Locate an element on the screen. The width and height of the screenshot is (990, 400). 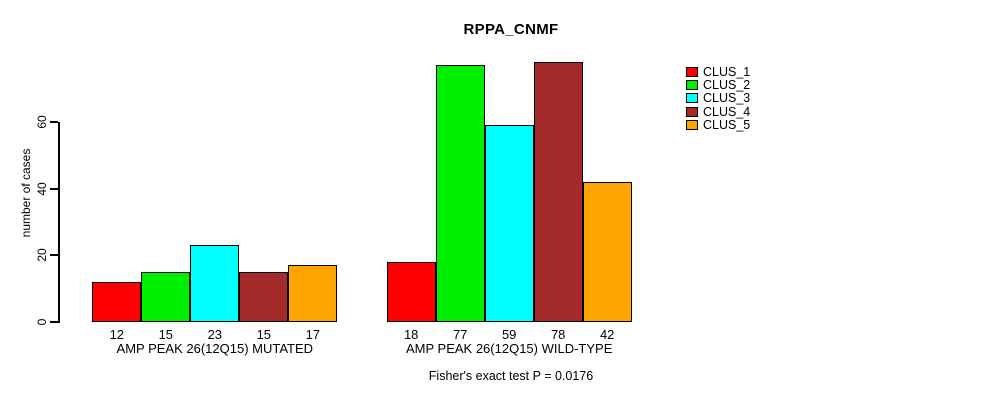
bar-clus_4-group1 is located at coordinates (264, 297).